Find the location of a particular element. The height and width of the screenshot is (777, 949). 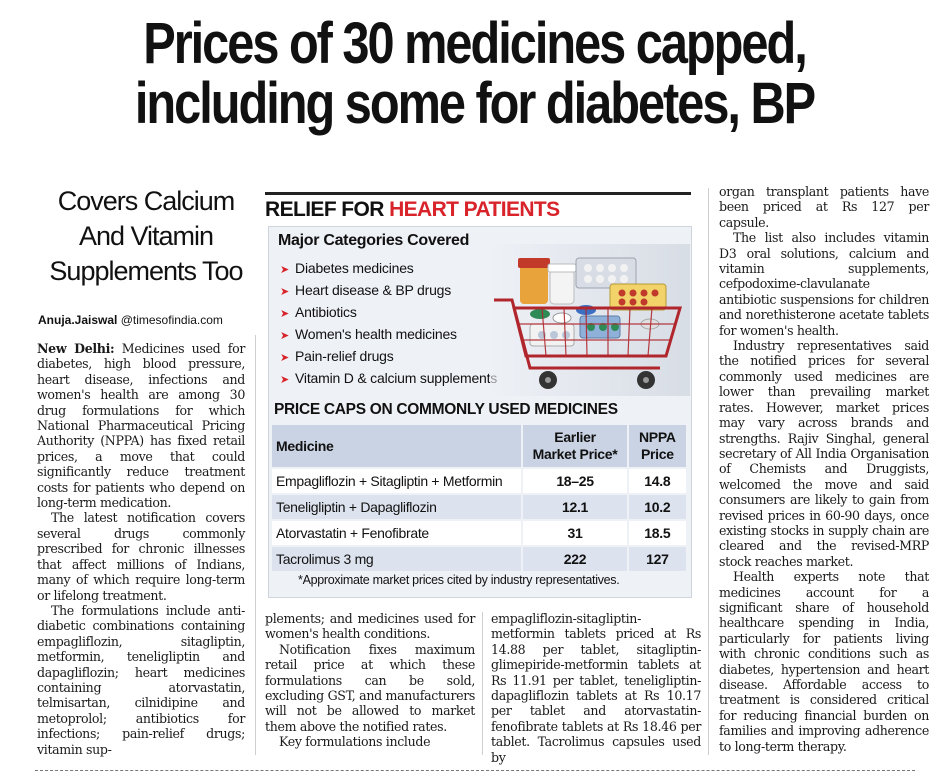

cell-nppa-price: 14.8 is located at coordinates (656, 480).